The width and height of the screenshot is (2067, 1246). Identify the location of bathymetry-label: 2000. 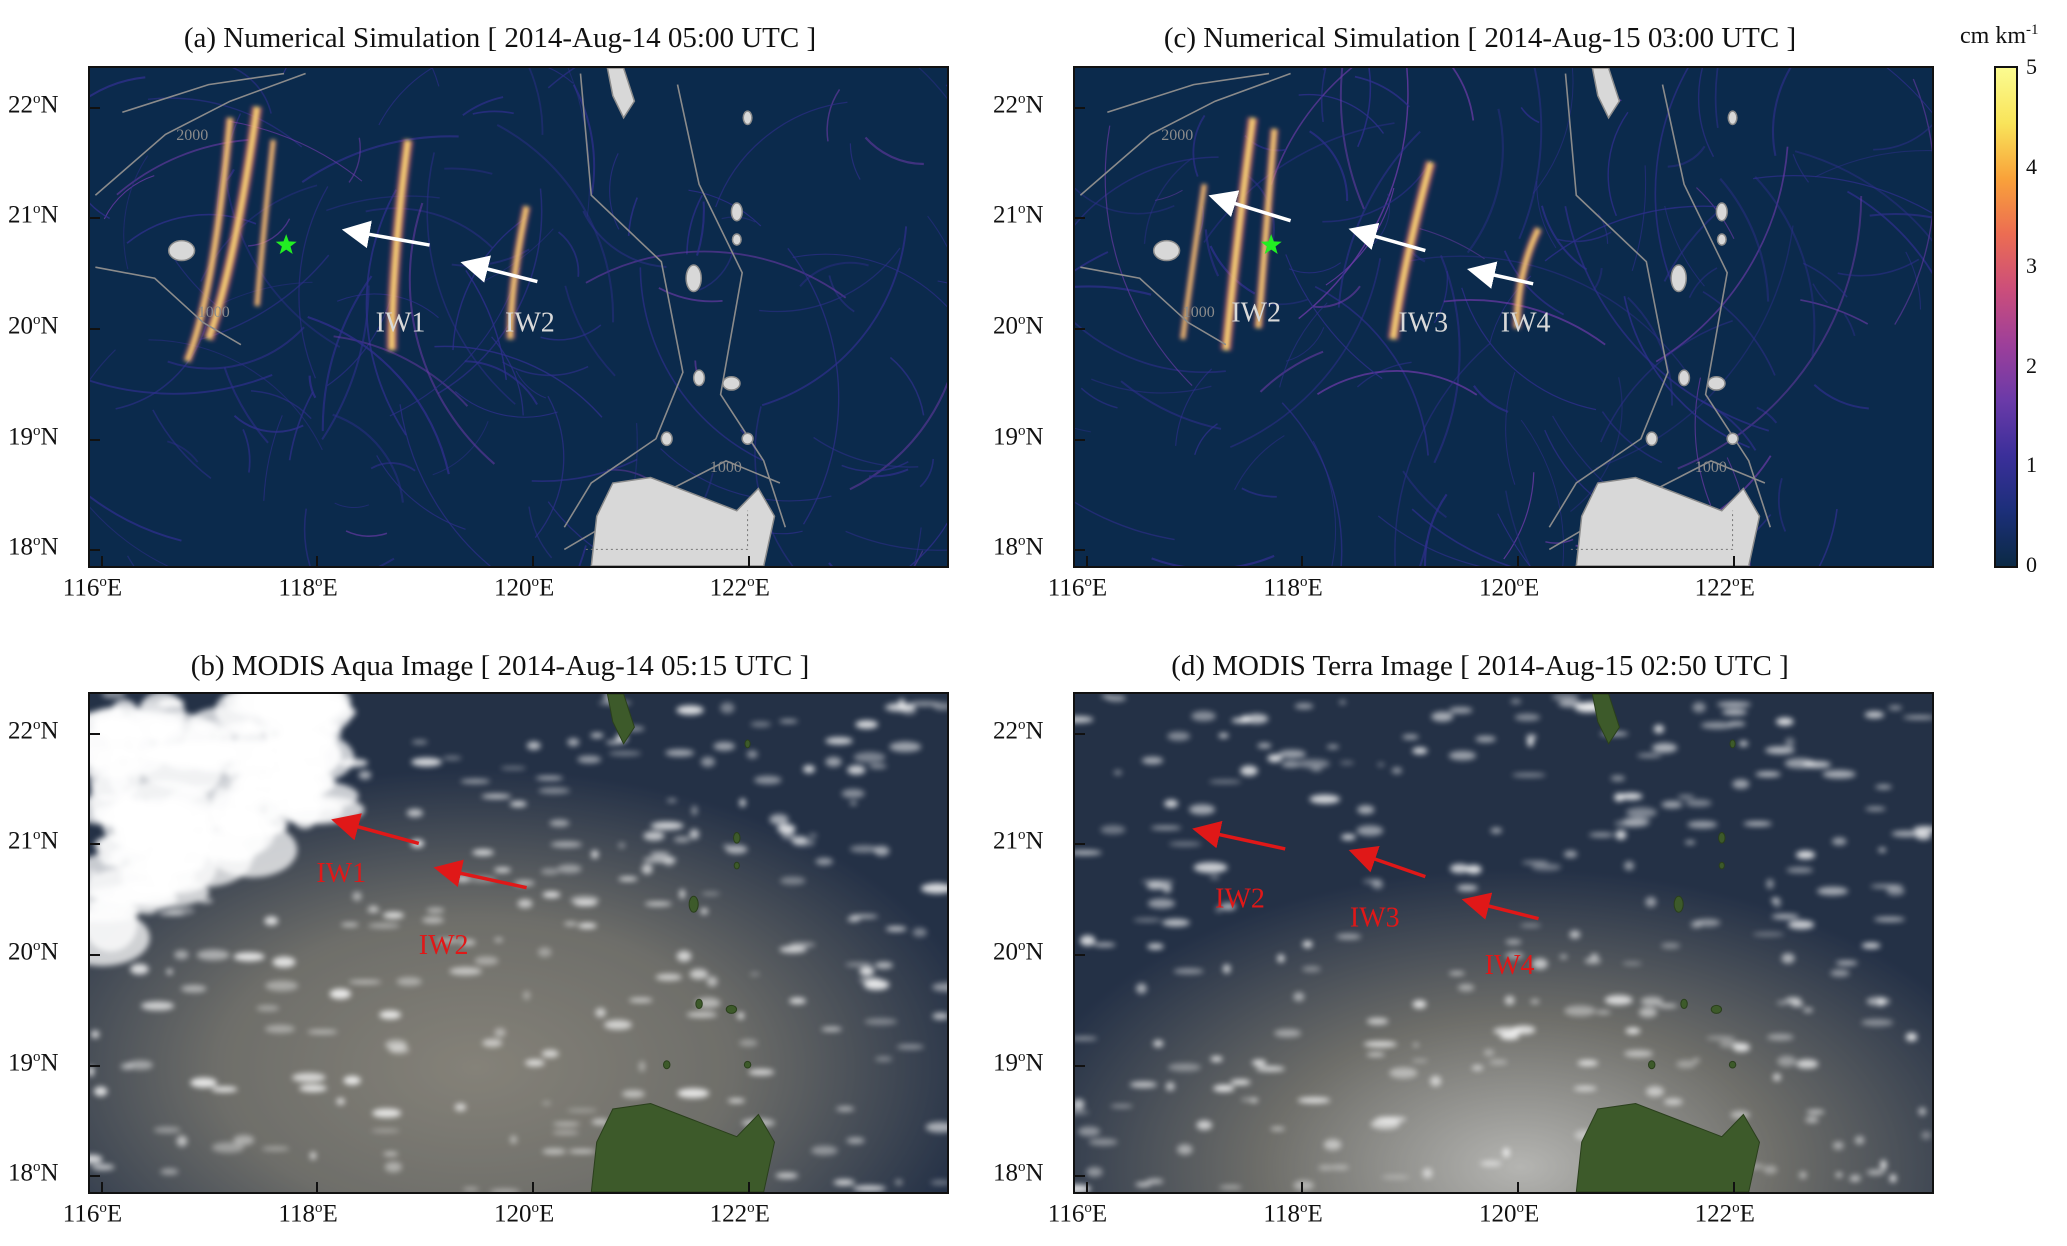
(1177, 135).